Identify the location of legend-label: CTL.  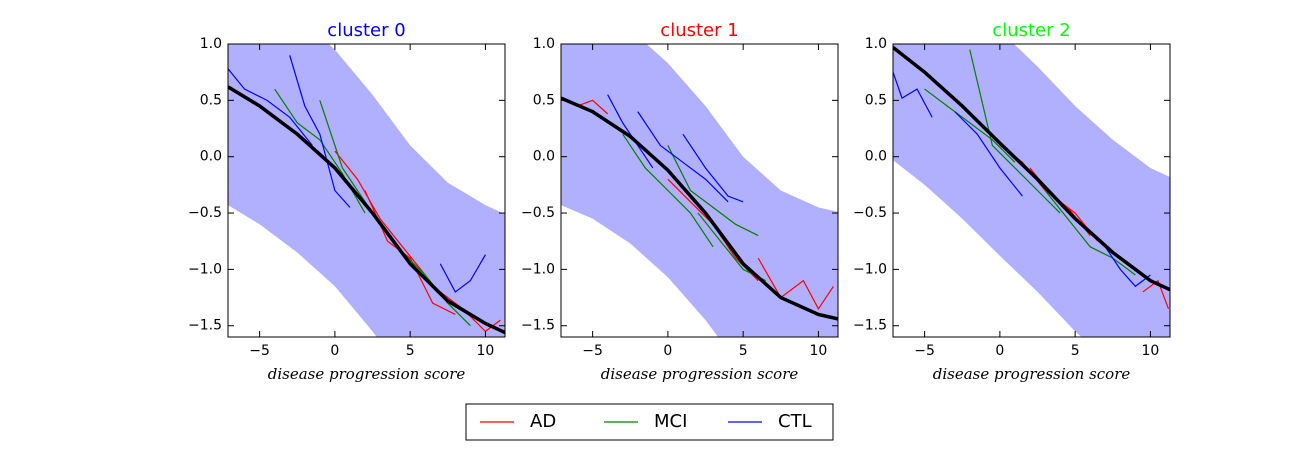
(795, 421).